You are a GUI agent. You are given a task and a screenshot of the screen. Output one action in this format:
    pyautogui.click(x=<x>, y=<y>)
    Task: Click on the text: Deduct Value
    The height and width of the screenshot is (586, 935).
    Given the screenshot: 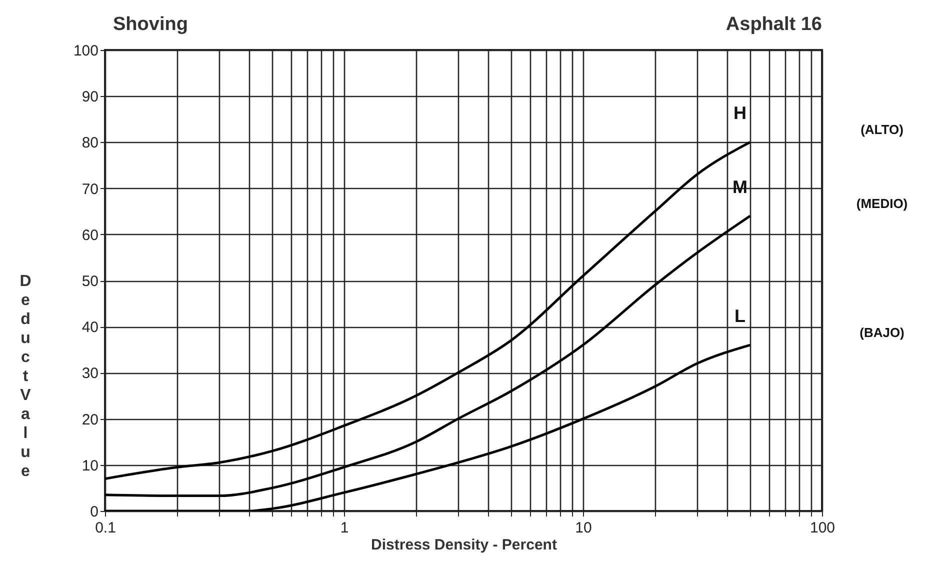 What is the action you would take?
    pyautogui.click(x=26, y=376)
    